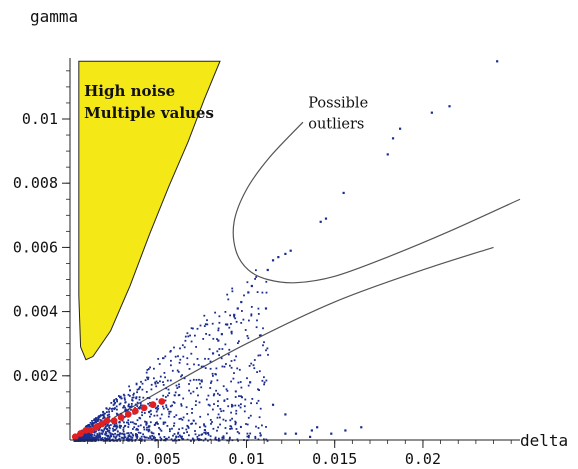  I want to click on region-label-line-1: High noise, so click(129, 91).